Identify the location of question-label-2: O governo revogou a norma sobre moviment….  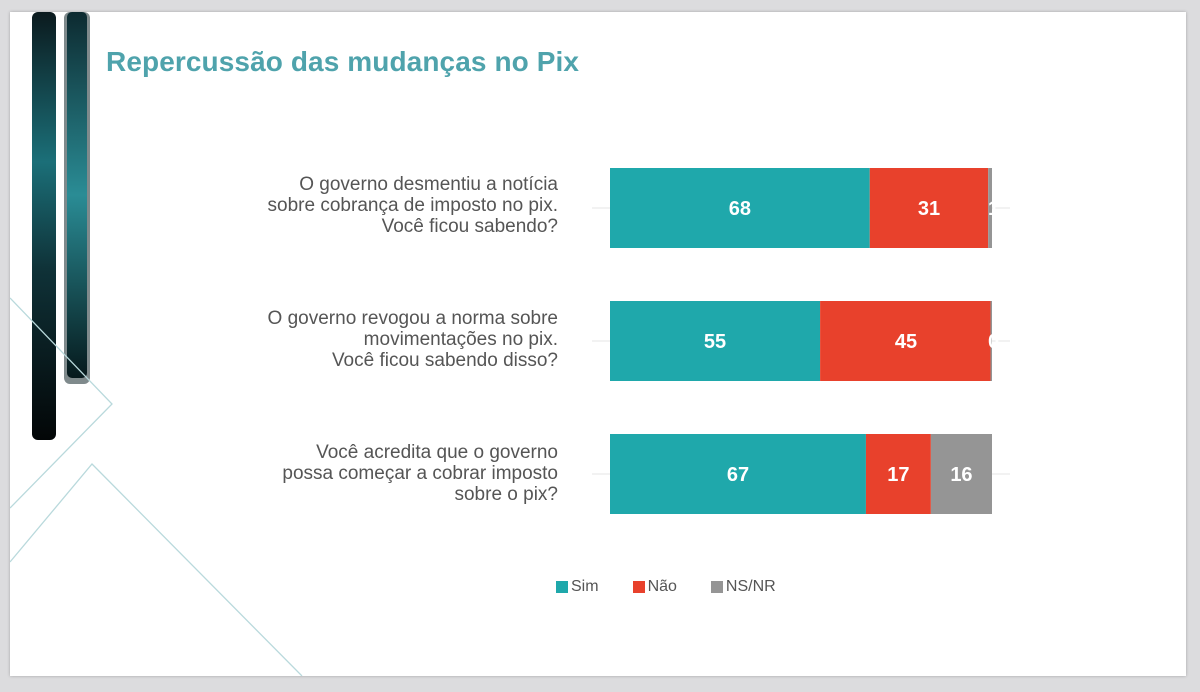
(368, 339).